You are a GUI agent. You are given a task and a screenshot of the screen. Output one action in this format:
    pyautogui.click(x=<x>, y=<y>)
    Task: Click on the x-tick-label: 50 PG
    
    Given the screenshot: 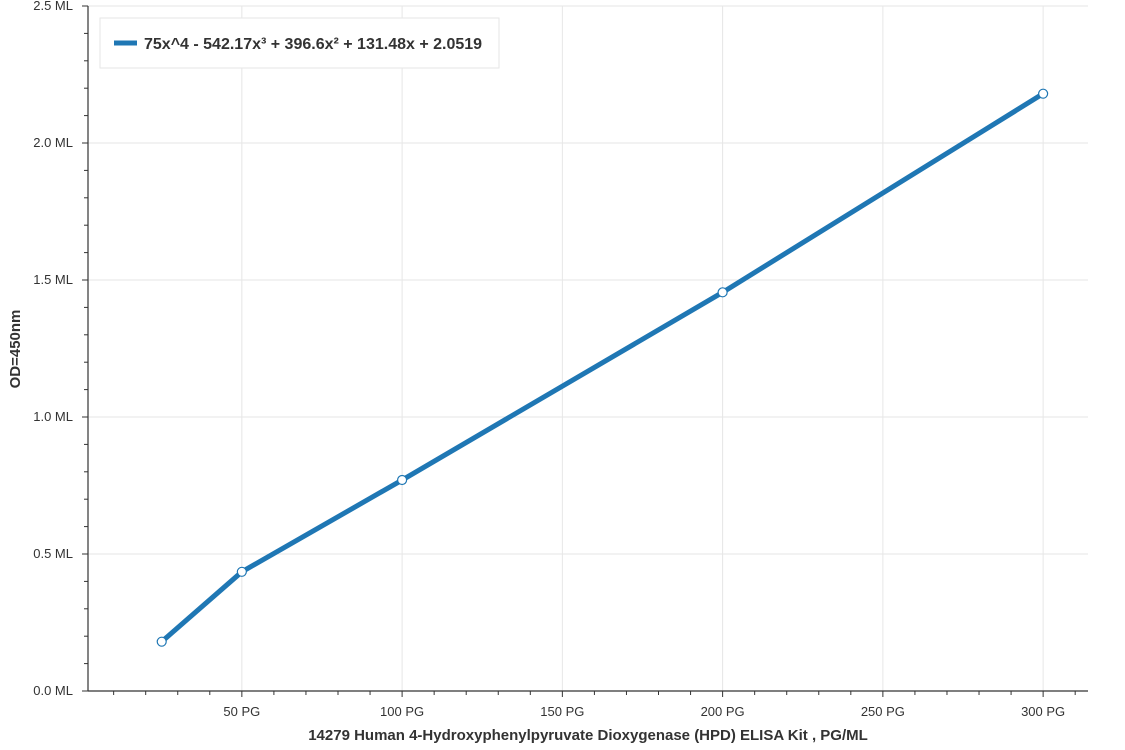 What is the action you would take?
    pyautogui.click(x=241, y=711)
    